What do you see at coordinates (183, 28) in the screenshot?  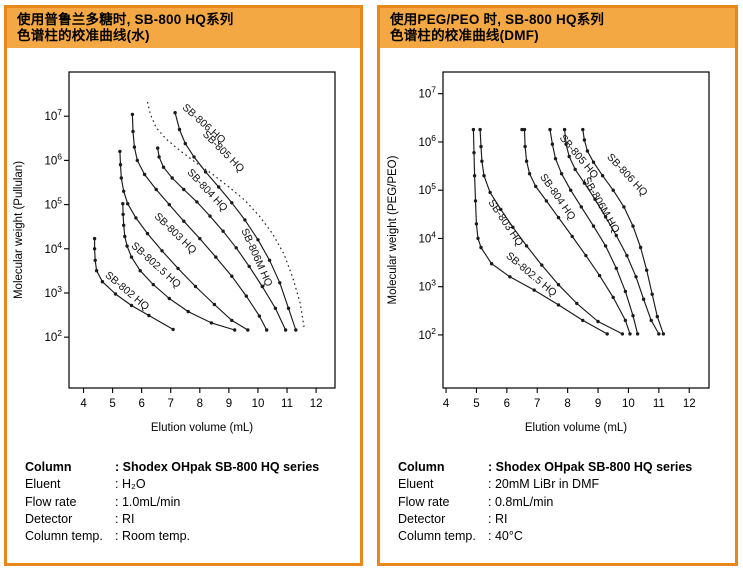 I see `panel-header-water: 使用普鲁兰多糖时, SB-800 HQ系列 色谱柱的校准曲线(水)` at bounding box center [183, 28].